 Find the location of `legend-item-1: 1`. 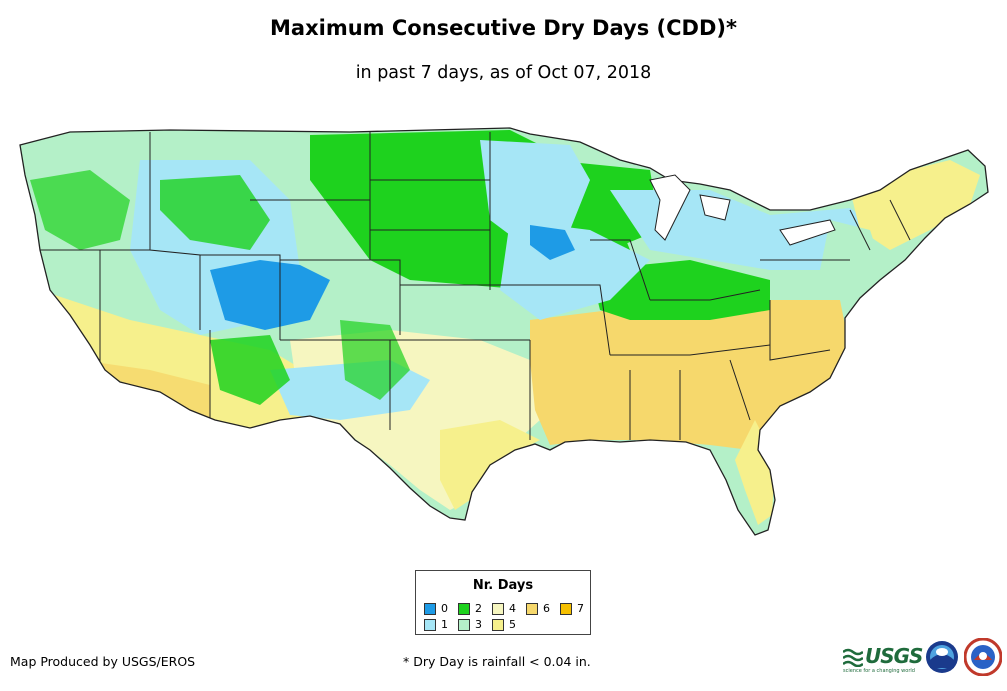

legend-item-1: 1 is located at coordinates (436, 624).